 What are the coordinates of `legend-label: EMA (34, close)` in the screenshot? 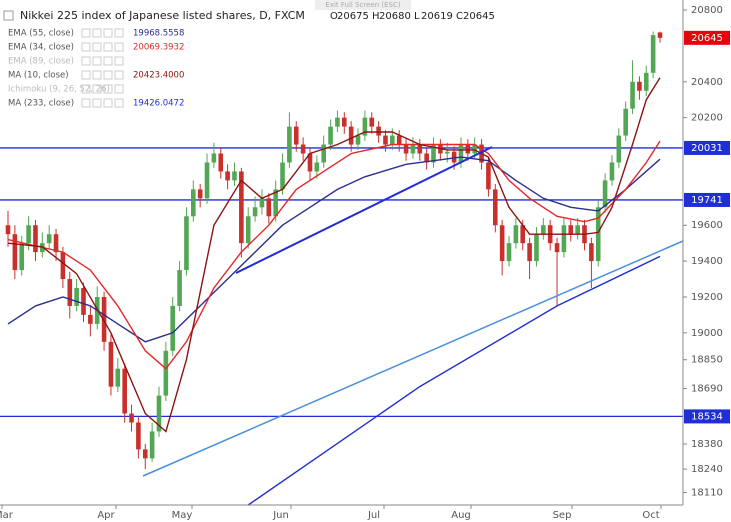 It's located at (41, 48).